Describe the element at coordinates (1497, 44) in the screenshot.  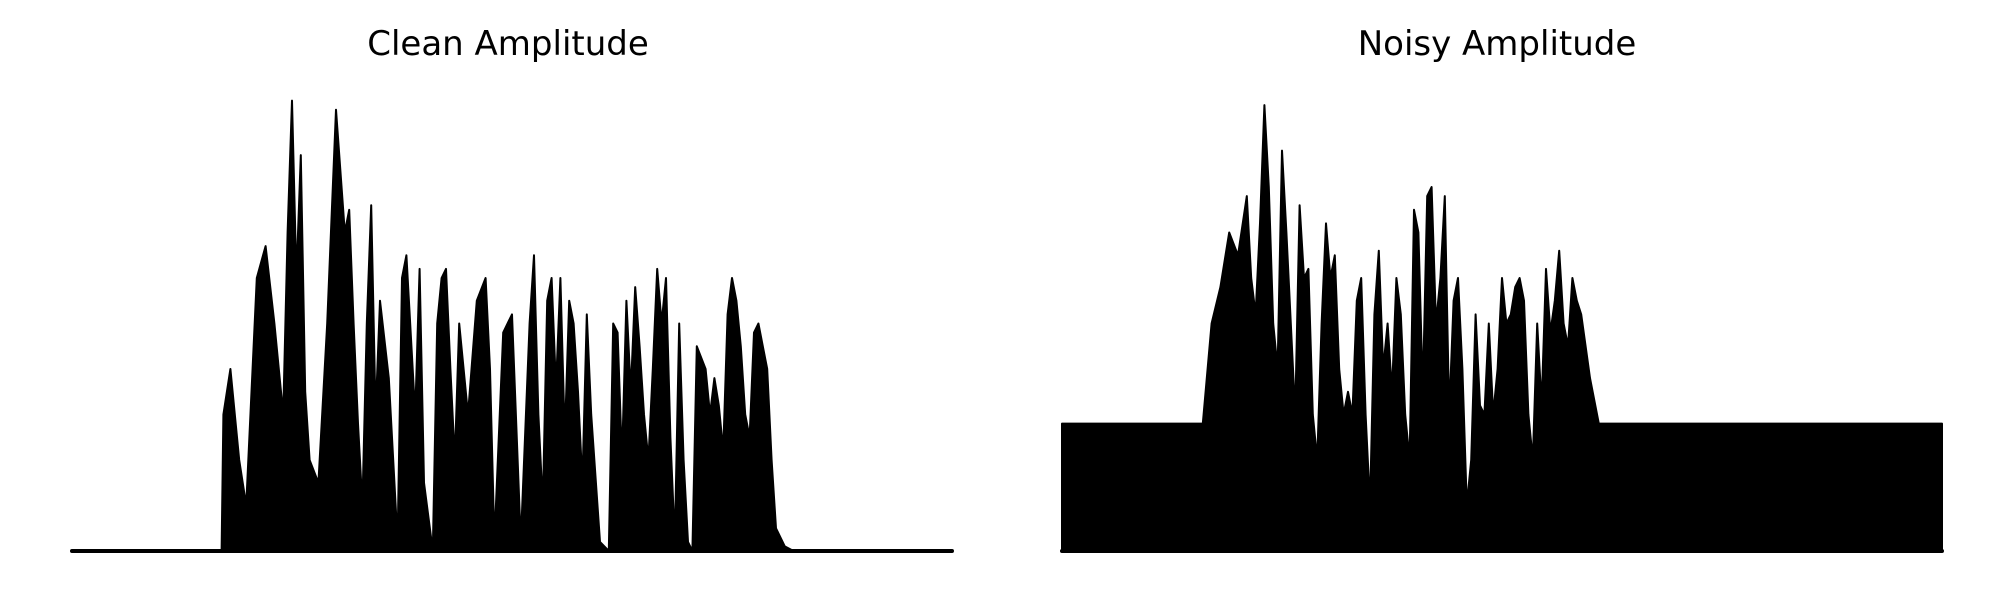
I see `noisy-amplitude-title: Noisy Amplitude` at that location.